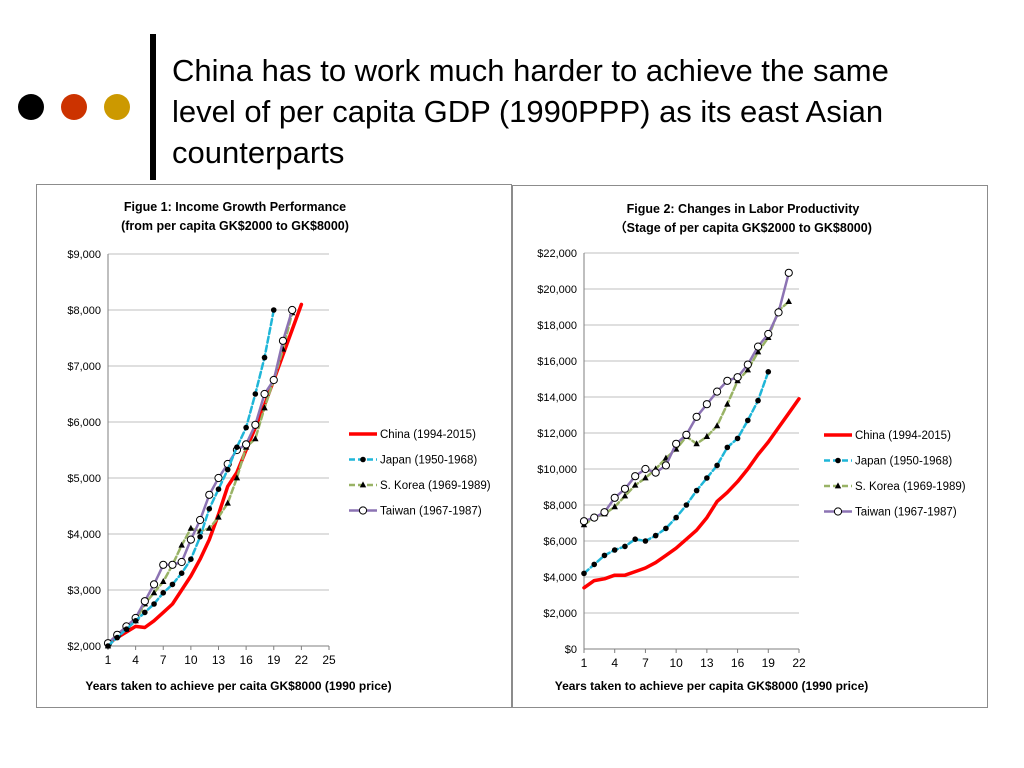  I want to click on series-line-japan-1950-1968, so click(676, 472).